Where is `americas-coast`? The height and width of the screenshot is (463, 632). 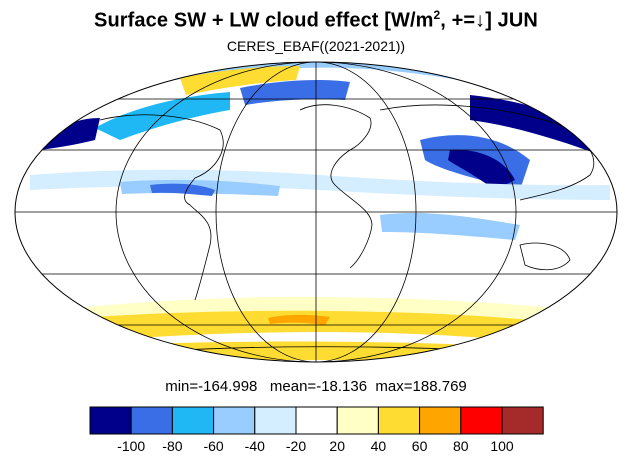
americas-coast is located at coordinates (161, 207).